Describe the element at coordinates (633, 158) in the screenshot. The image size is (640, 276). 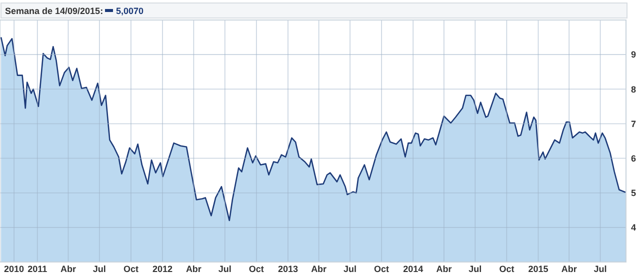
I see `y-tick-label: 6` at that location.